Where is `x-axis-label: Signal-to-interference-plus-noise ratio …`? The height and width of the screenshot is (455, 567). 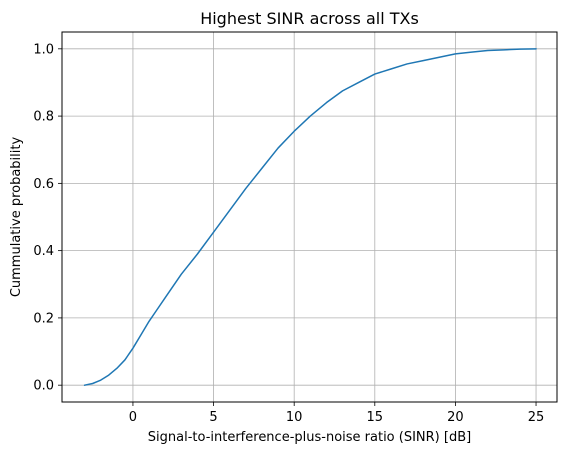 x-axis-label: Signal-to-interference-plus-noise ratio … is located at coordinates (309, 437).